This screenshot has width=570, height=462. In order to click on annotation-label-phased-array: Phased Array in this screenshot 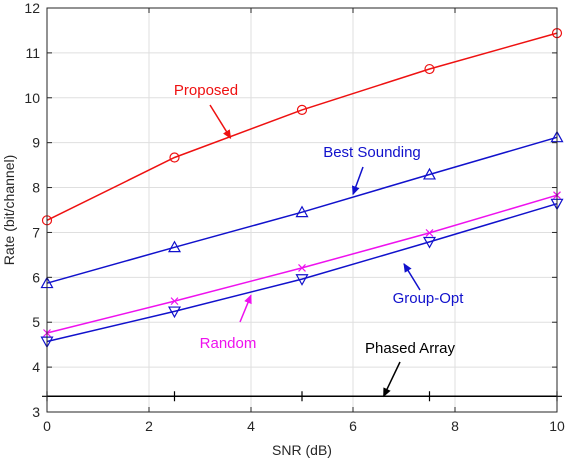, I will do `click(410, 348)`.